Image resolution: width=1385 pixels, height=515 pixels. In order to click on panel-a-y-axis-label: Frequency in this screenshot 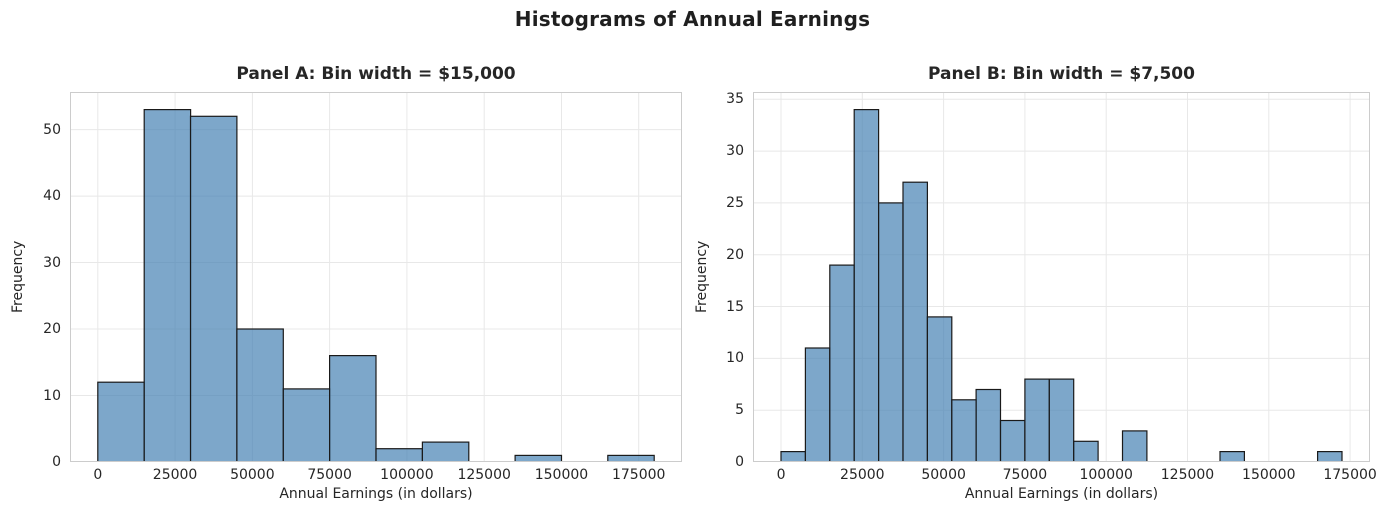, I will do `click(18, 277)`.